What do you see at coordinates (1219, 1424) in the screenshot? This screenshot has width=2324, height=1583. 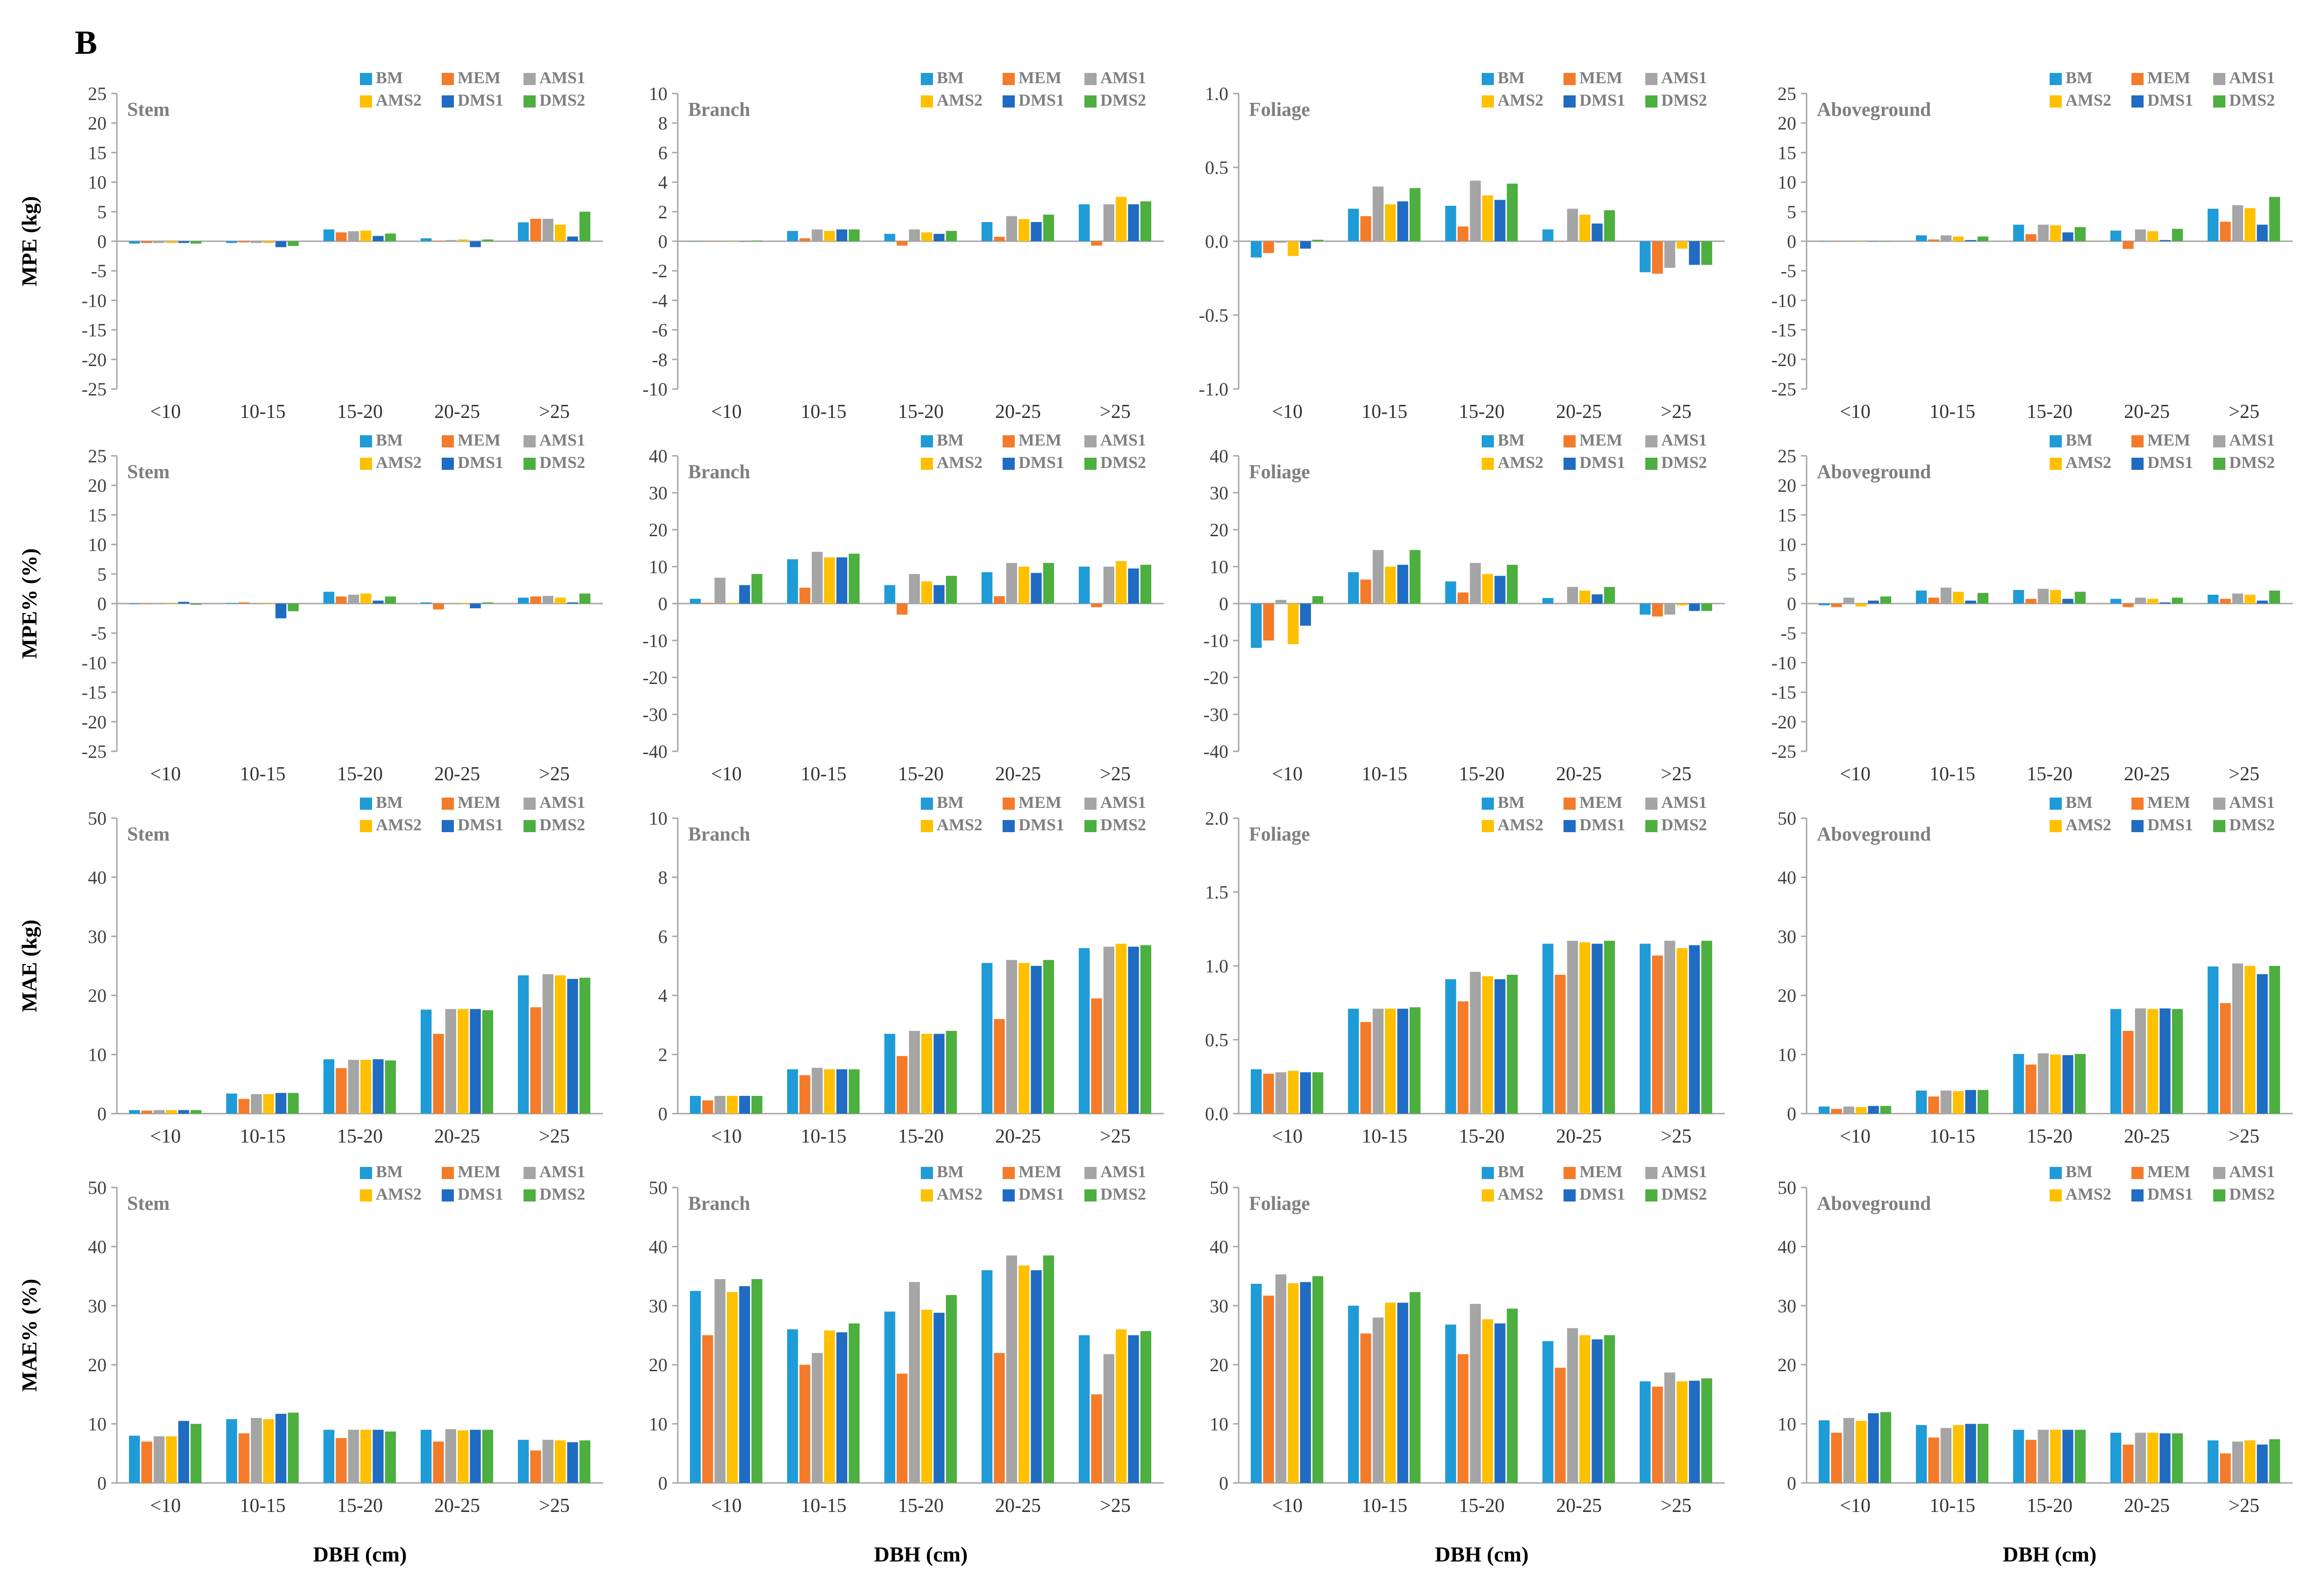 I see `y-tick-label: 10` at bounding box center [1219, 1424].